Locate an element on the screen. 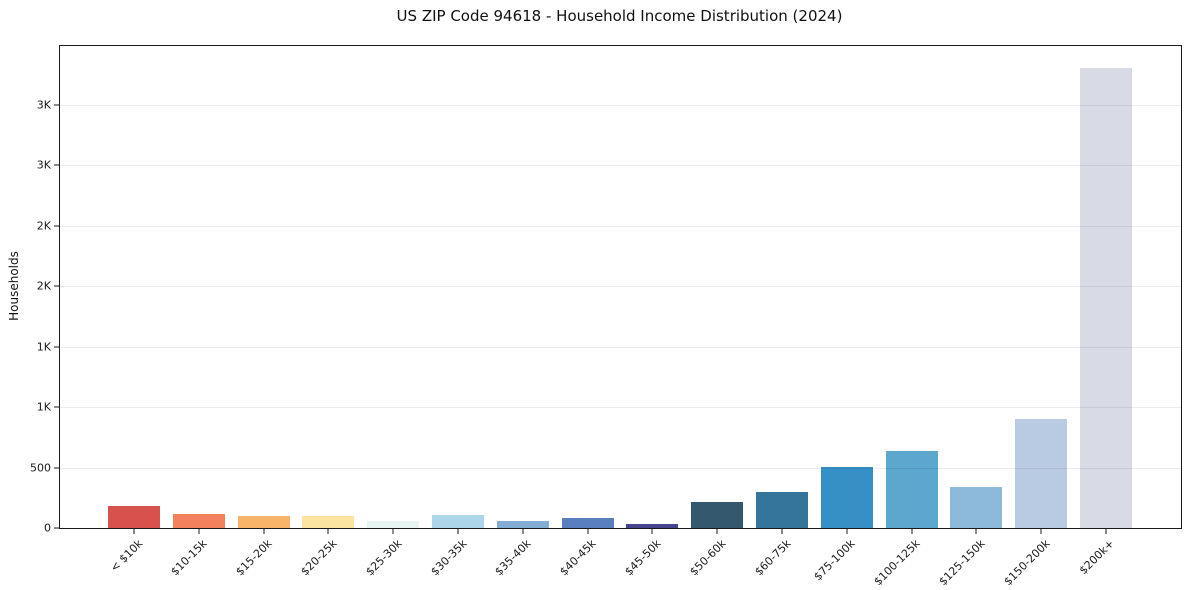  bar-35-40k is located at coordinates (522, 524).